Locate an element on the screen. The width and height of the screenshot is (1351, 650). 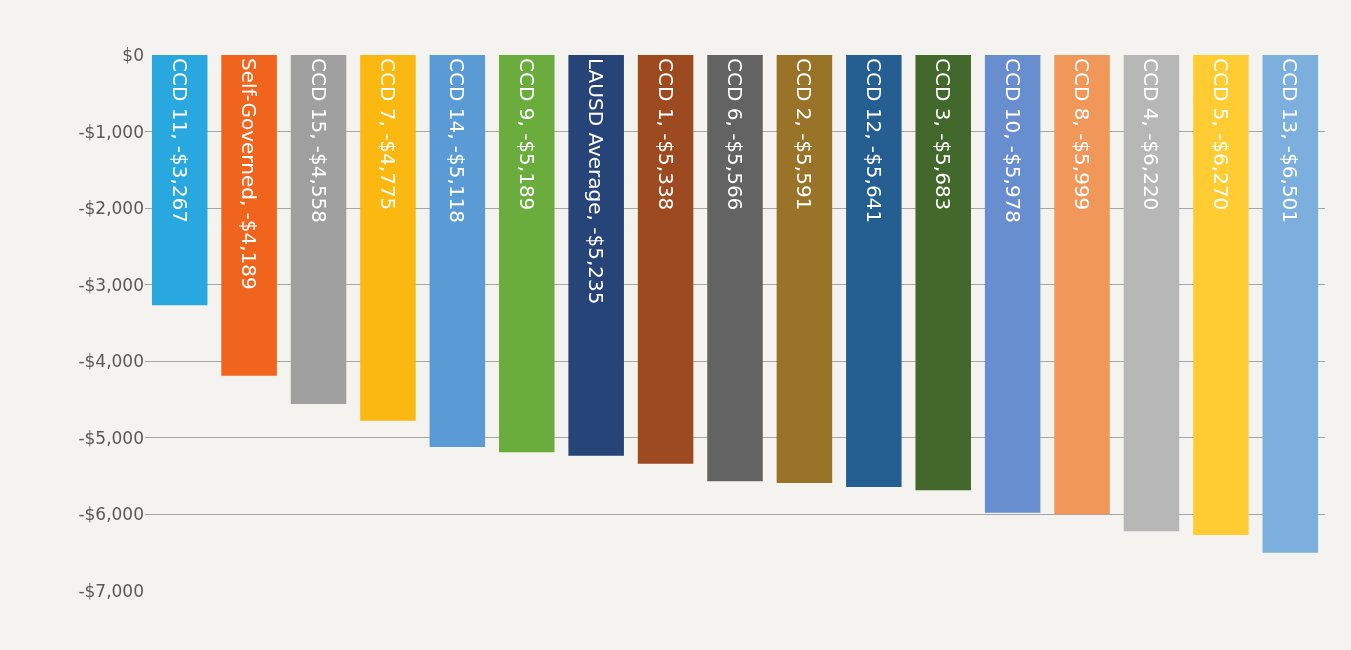
data-label: CCD 11, -$3,267 is located at coordinates (179, 141).